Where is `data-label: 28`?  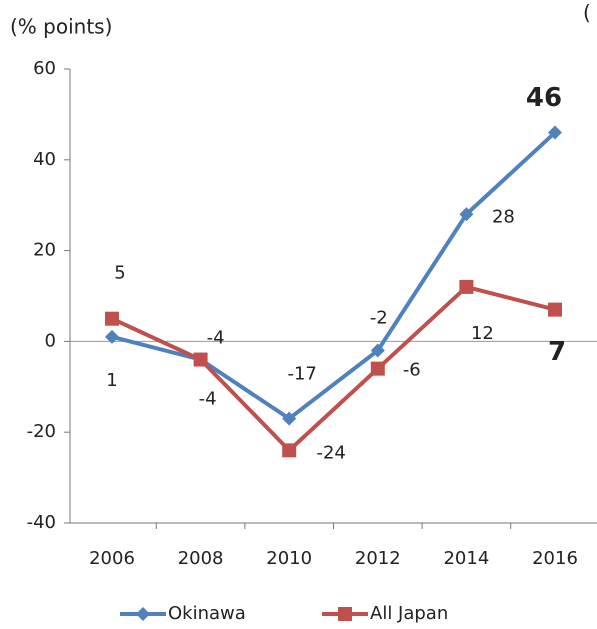
data-label: 28 is located at coordinates (503, 216).